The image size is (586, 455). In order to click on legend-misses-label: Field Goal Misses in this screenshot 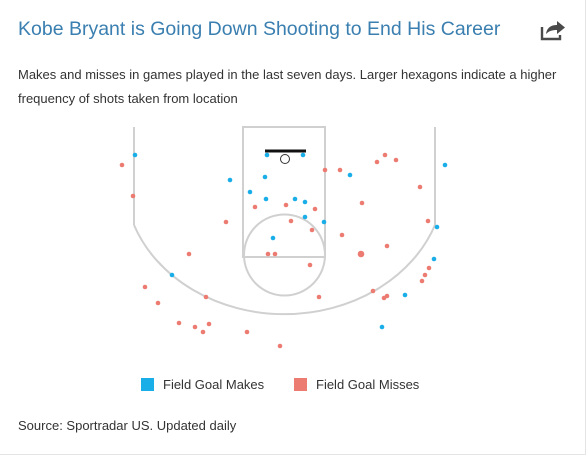, I will do `click(368, 384)`.